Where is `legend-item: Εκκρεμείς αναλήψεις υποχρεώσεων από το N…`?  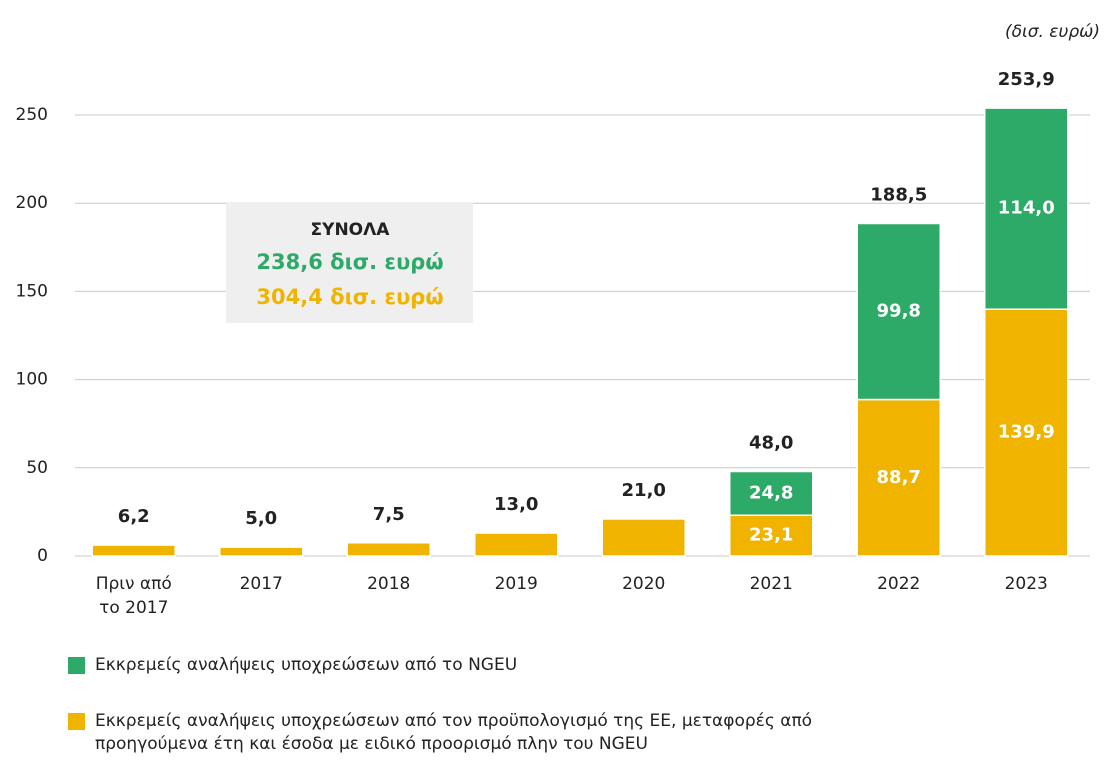 legend-item: Εκκρεμείς αναλήψεις υποχρεώσεων από το N… is located at coordinates (441, 665).